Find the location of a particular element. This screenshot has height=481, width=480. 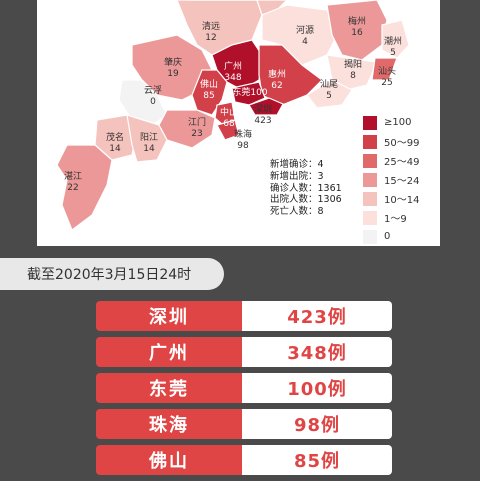

ranking-row: 广州 348例 is located at coordinates (244, 352).